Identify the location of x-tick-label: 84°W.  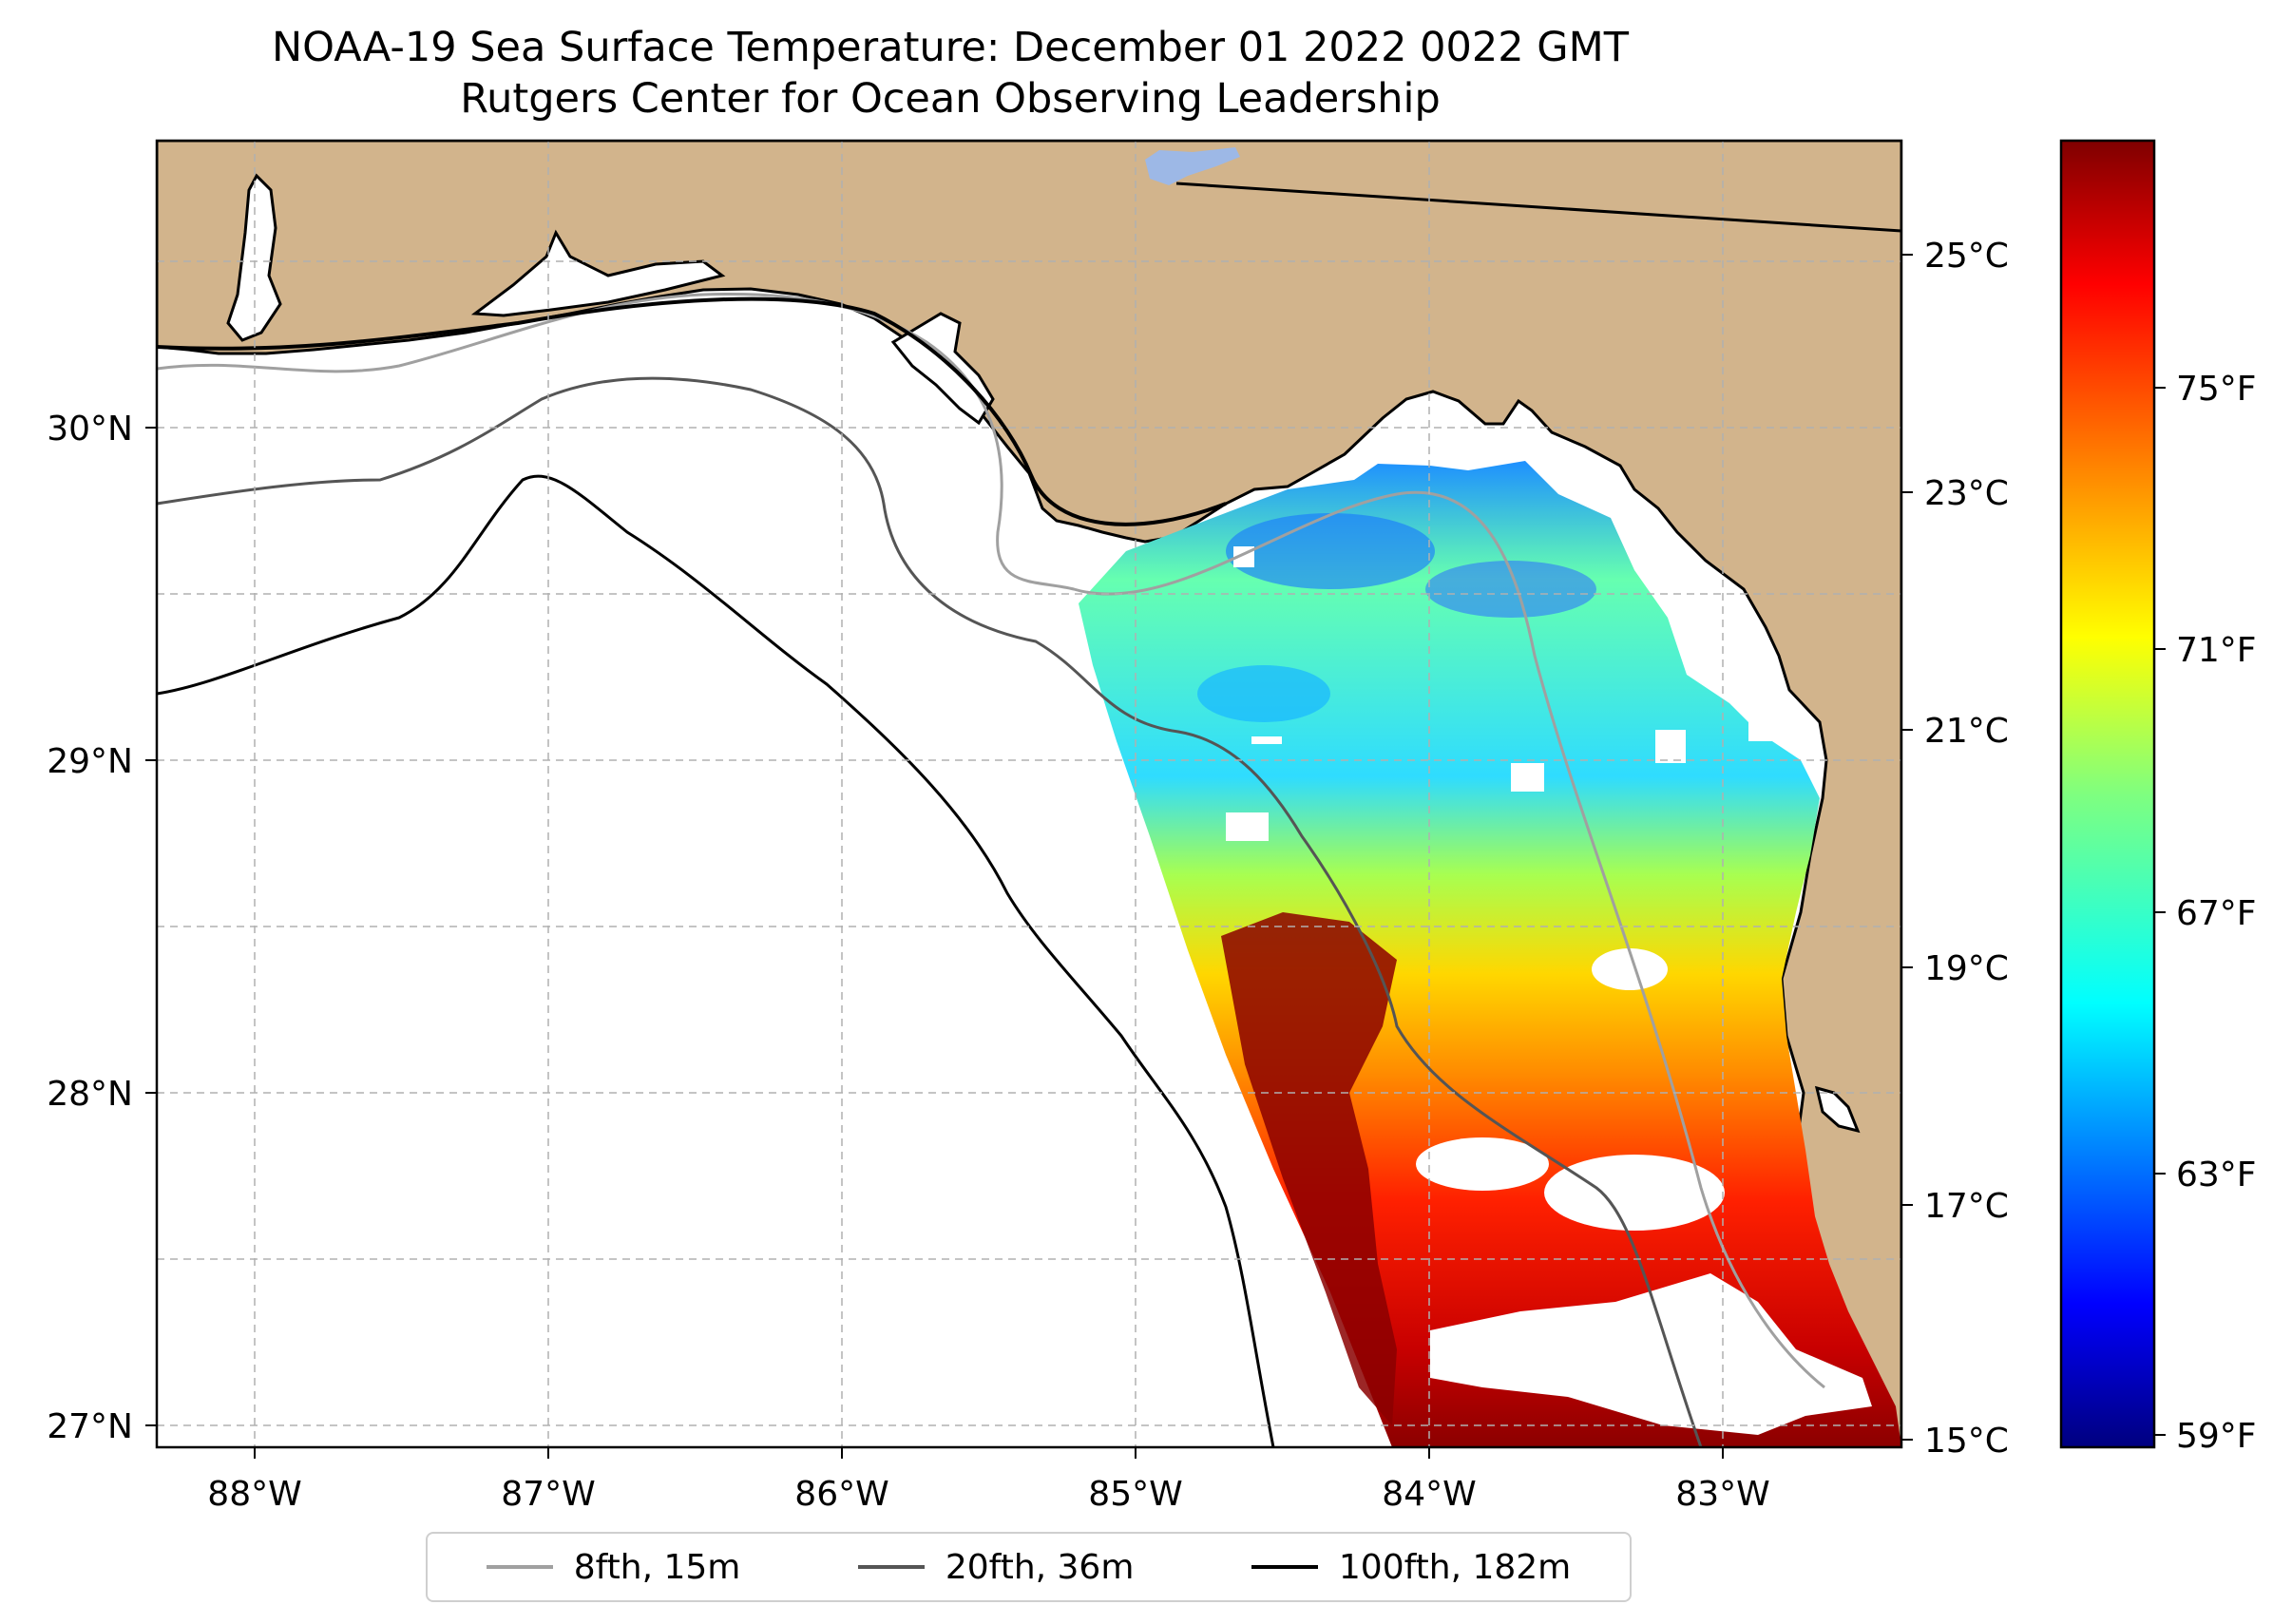
(1429, 1494).